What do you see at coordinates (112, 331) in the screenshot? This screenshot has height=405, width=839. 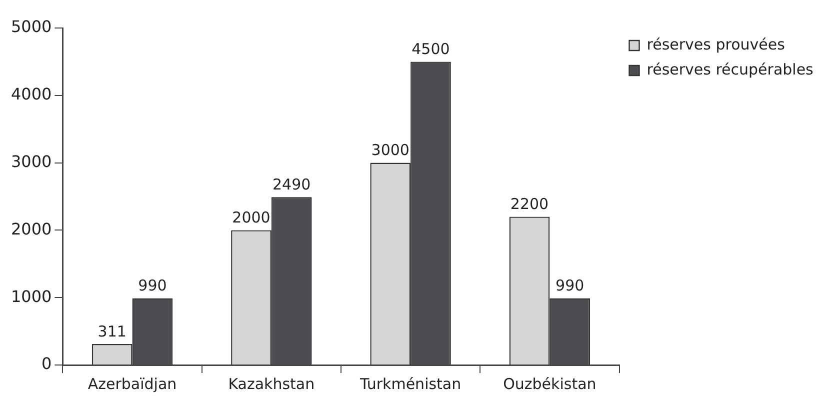 I see `data-label: 311` at bounding box center [112, 331].